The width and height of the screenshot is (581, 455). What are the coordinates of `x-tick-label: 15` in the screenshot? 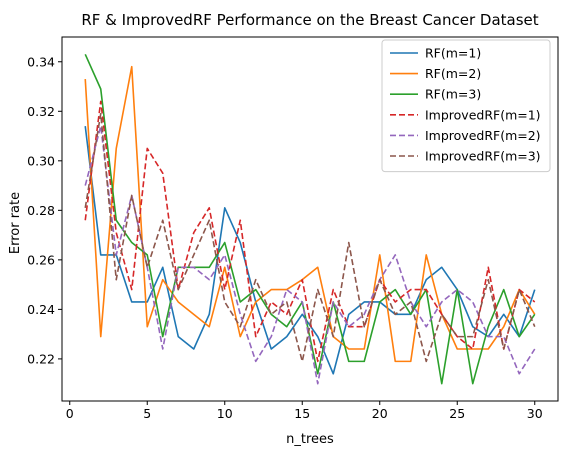 It's located at (302, 413).